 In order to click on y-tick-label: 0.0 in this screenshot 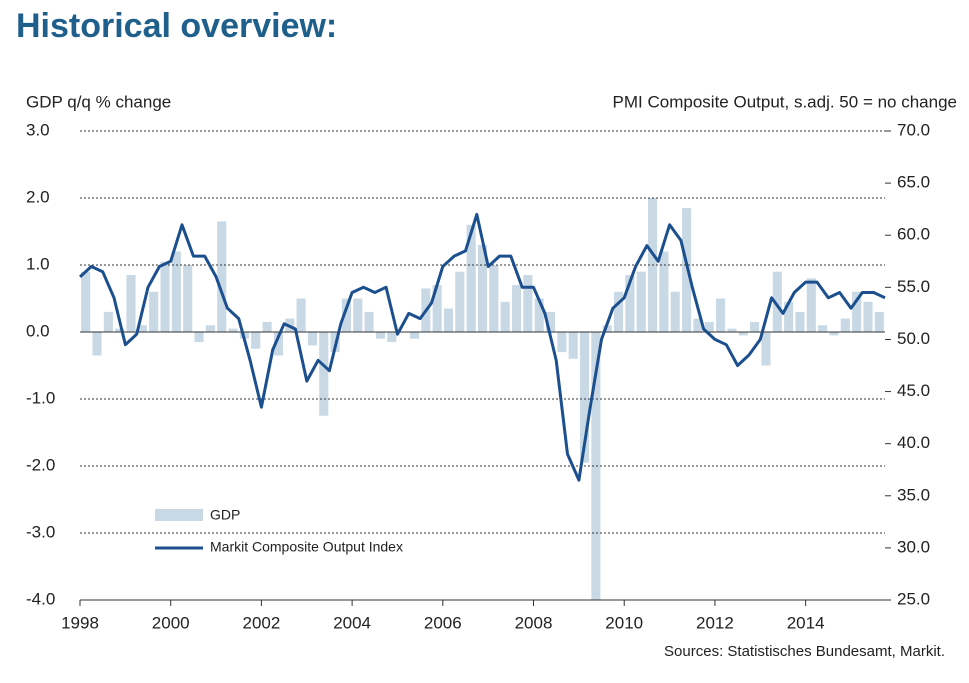, I will do `click(38, 330)`.